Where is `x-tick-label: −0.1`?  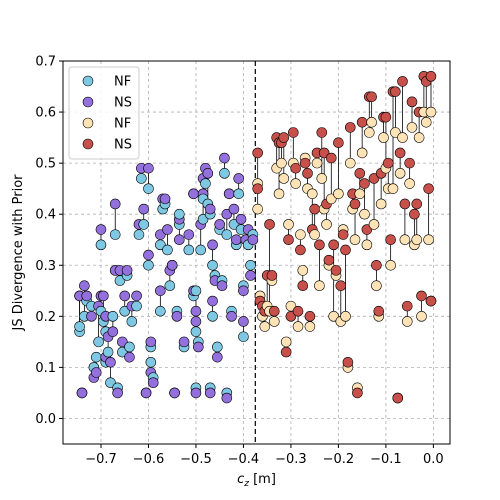
x-tick-label: −0.1 is located at coordinates (386, 459).